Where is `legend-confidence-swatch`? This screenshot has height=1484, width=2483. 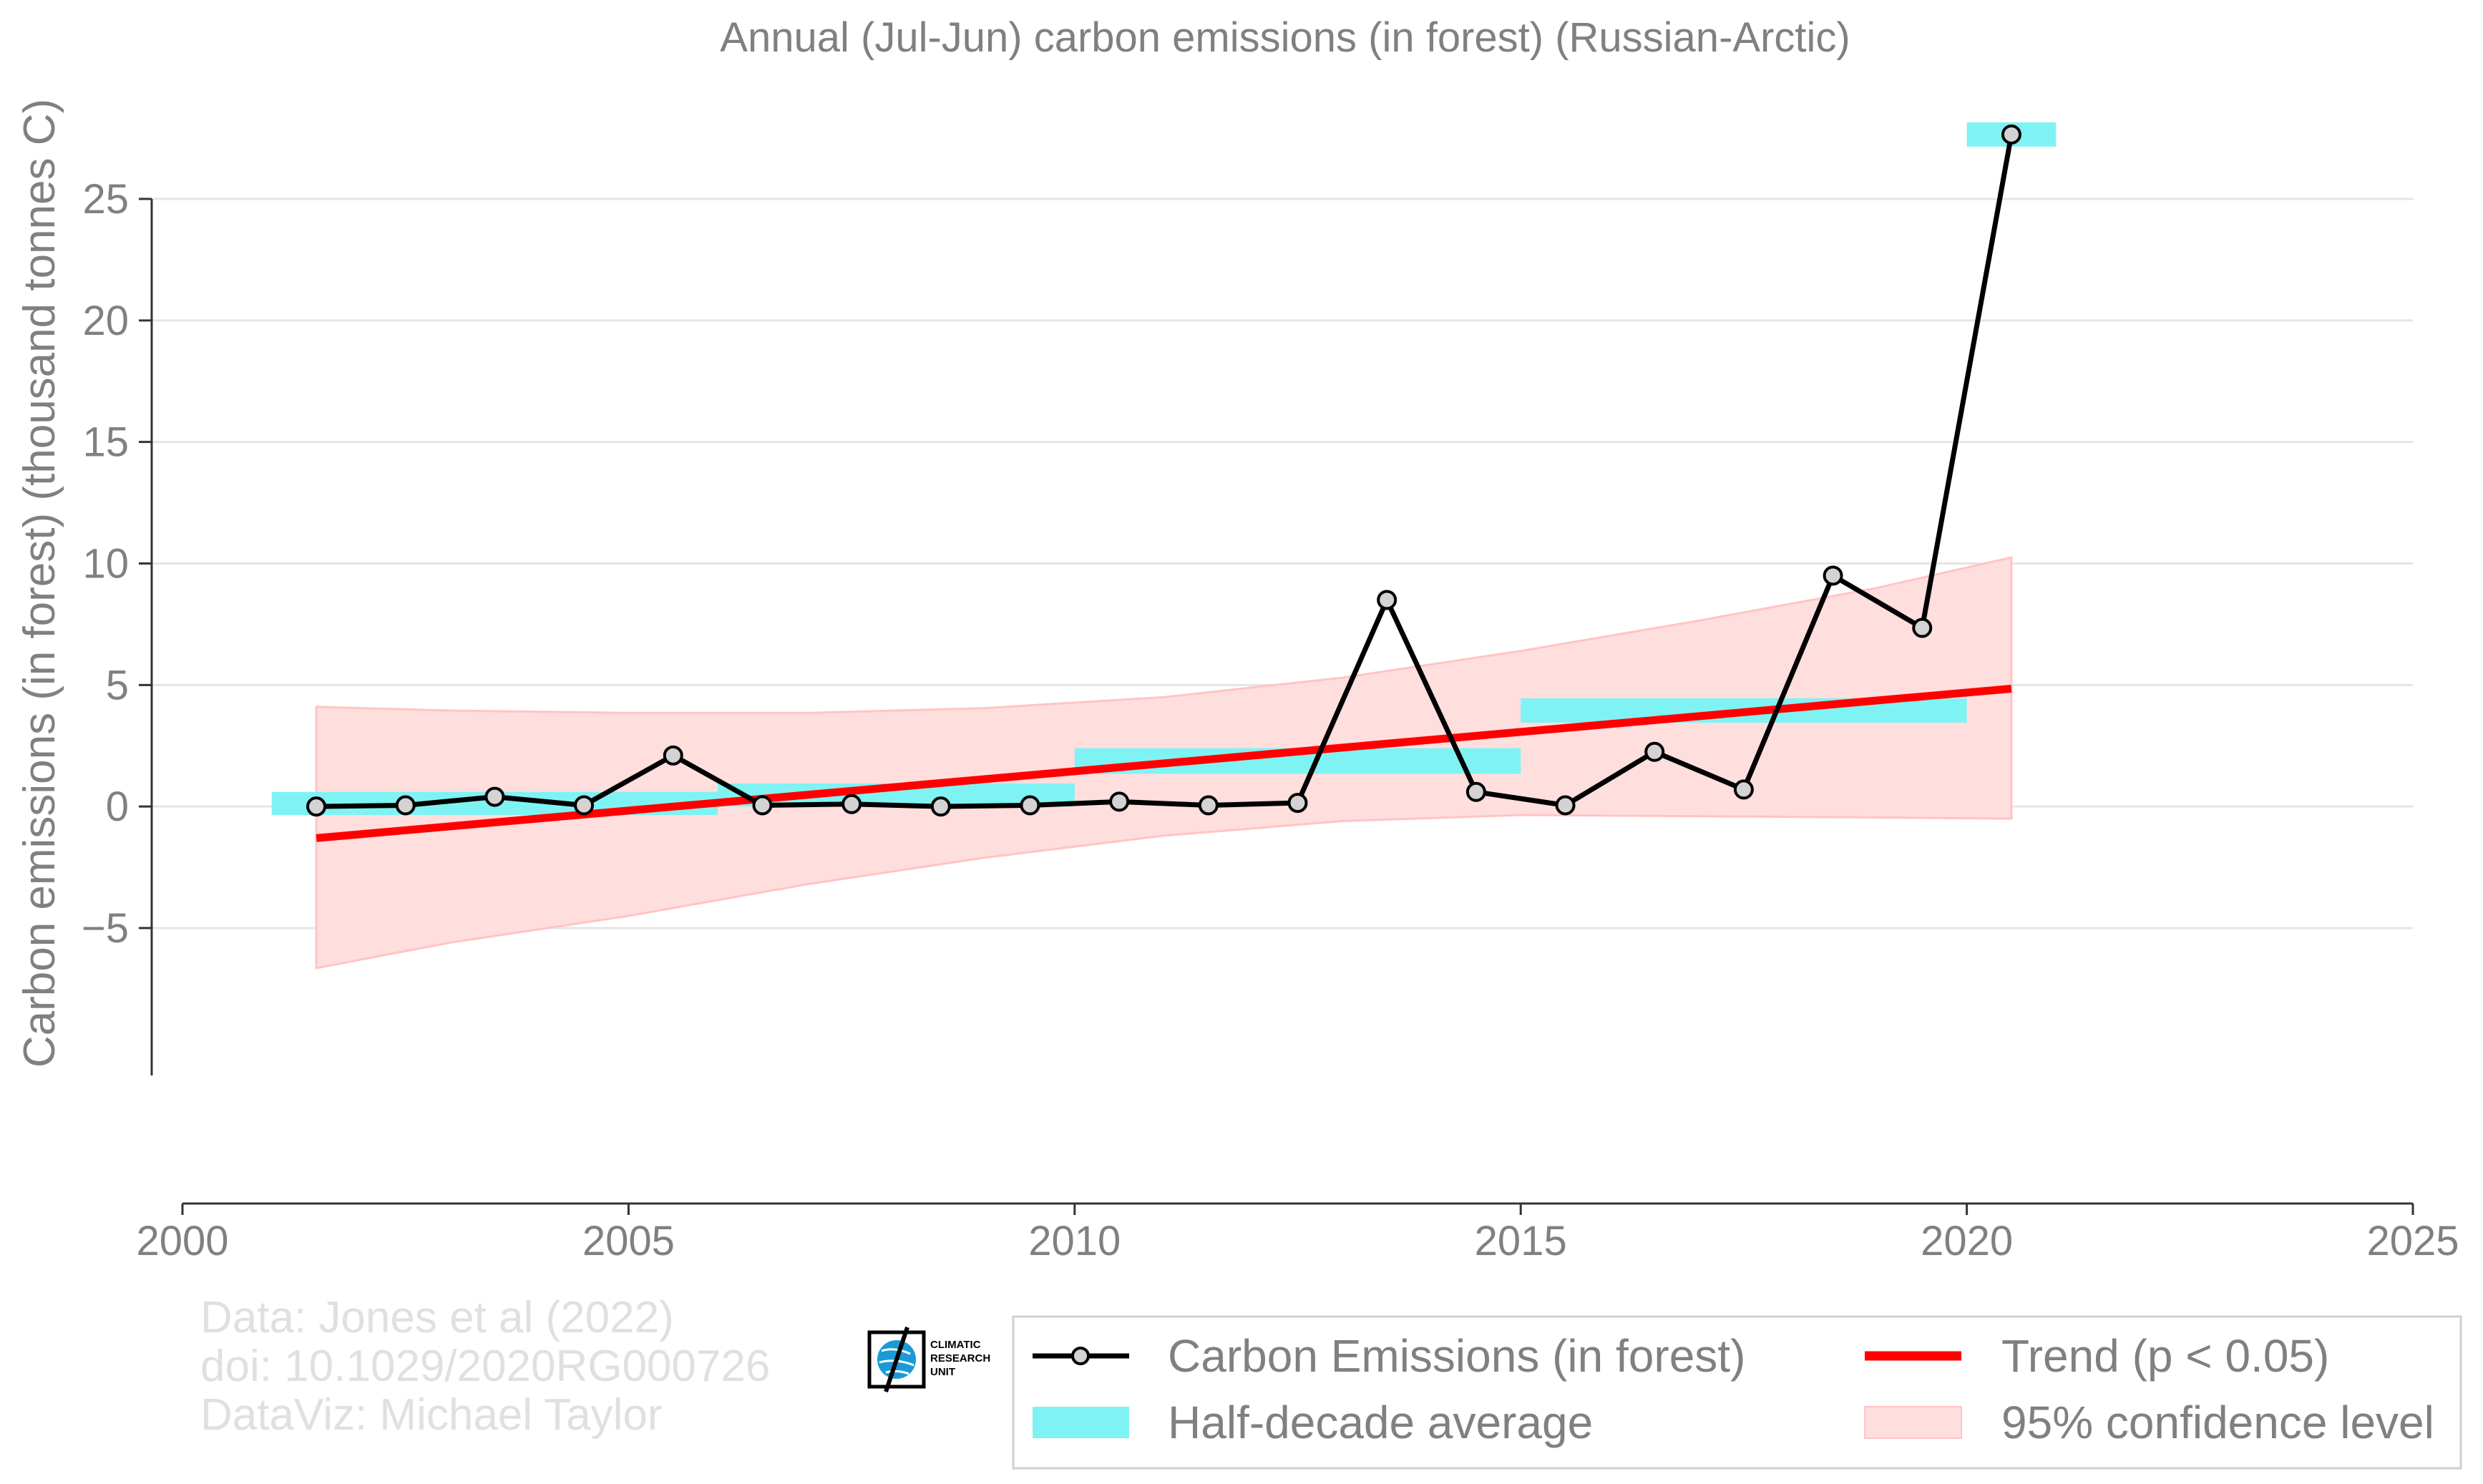
legend-confidence-swatch is located at coordinates (1913, 1422).